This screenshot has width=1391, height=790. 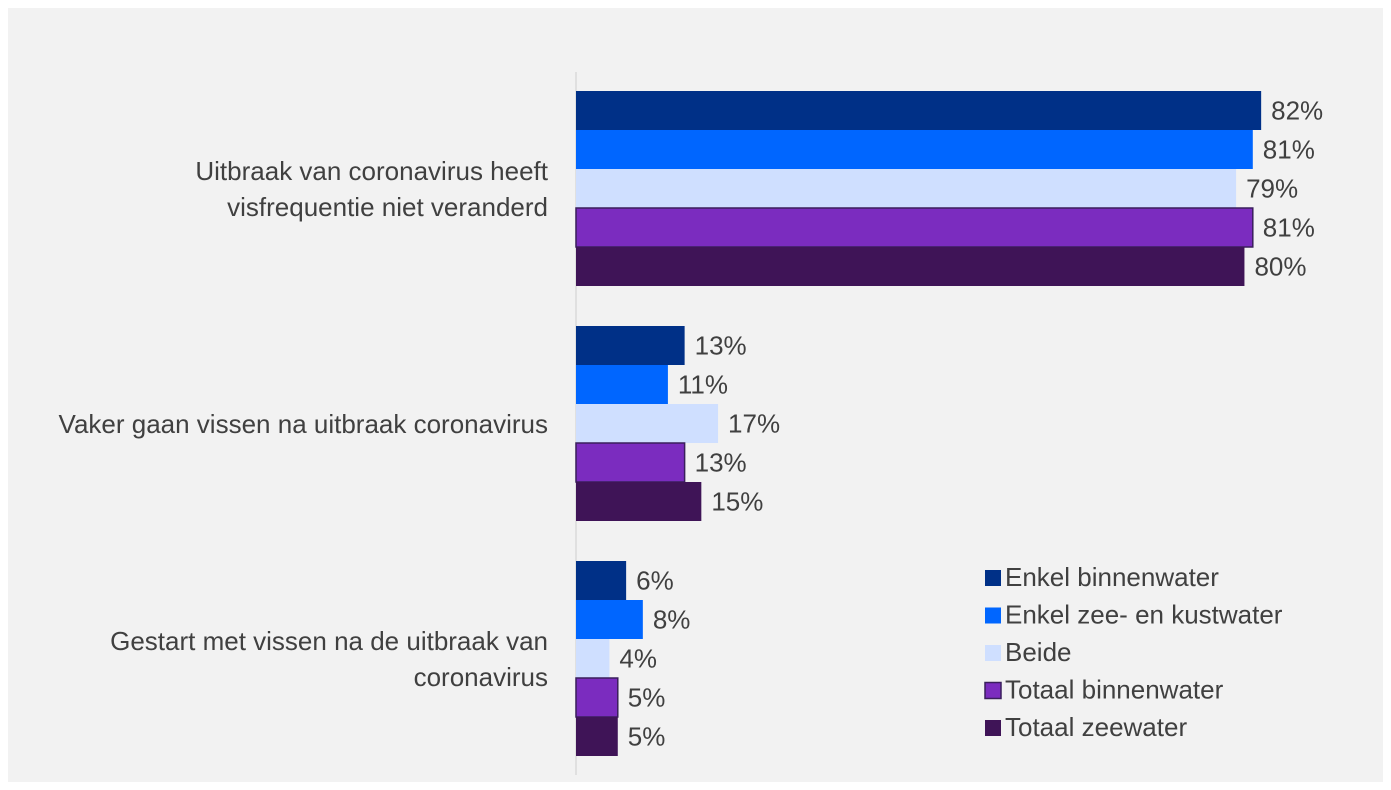 I want to click on value-label: 15%, so click(x=737, y=501).